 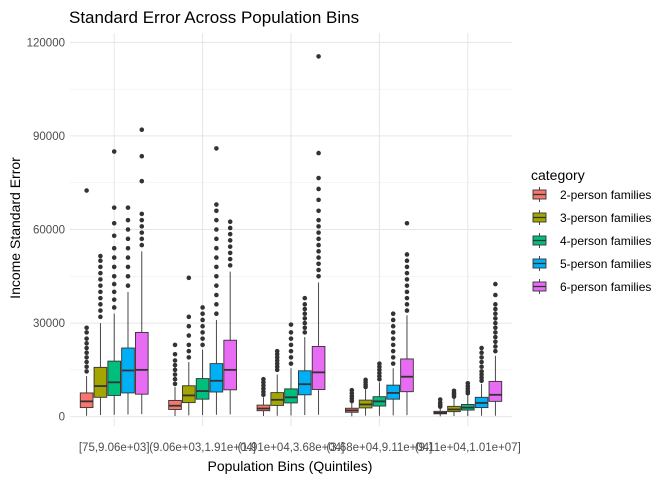 I want to click on y-tick-label: 0, so click(x=62, y=418).